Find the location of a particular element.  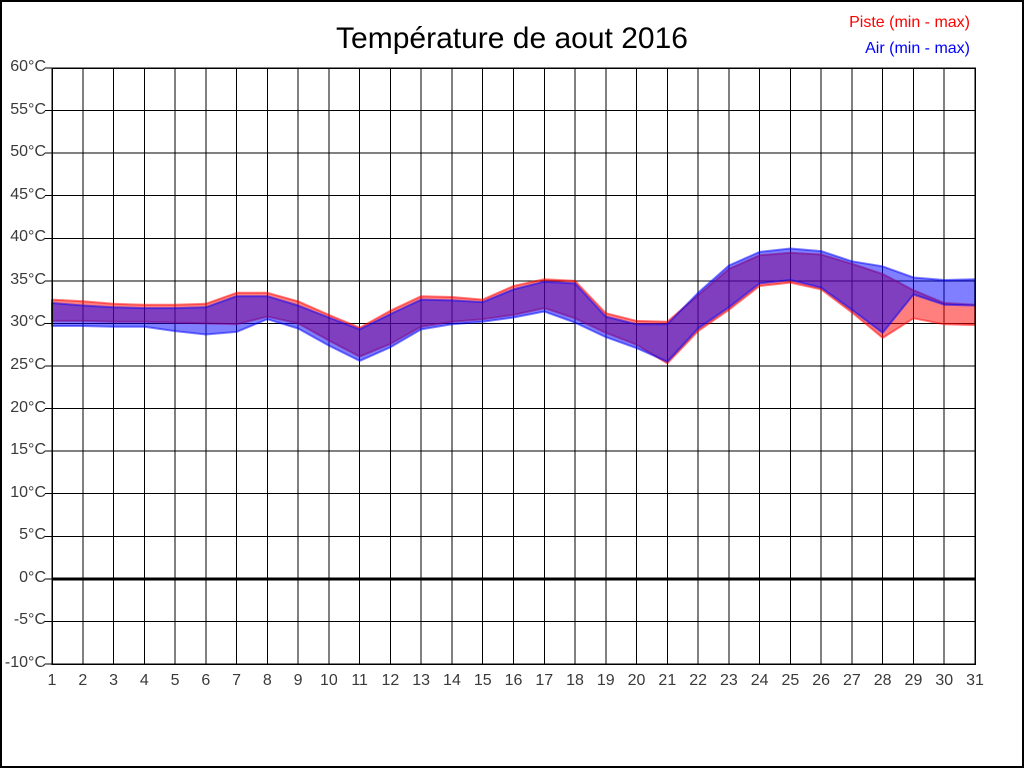

x-tick-label: 1 is located at coordinates (52, 680).